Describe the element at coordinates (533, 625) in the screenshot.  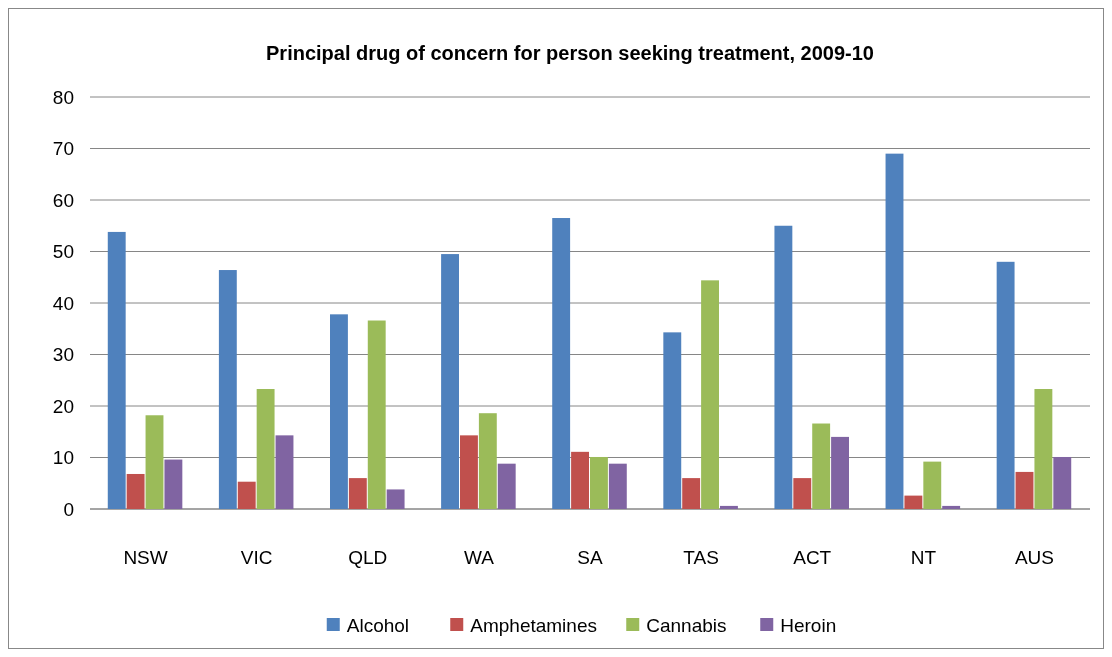
I see `legend-label: Amphetamines` at that location.